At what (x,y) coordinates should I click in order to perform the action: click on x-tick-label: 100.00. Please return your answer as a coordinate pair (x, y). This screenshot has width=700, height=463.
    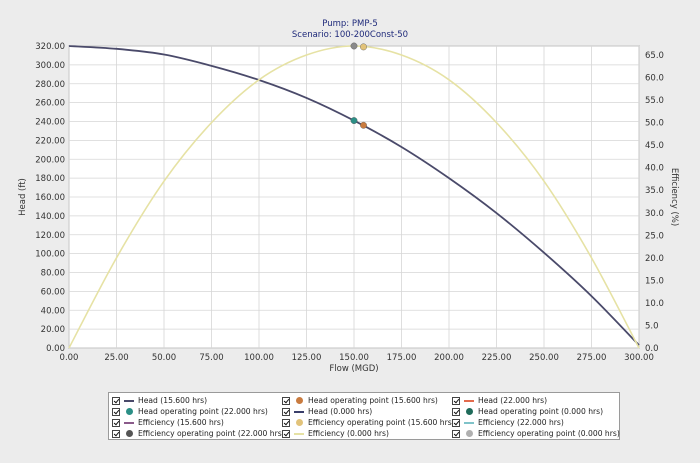
    Looking at the image, I should click on (259, 358).